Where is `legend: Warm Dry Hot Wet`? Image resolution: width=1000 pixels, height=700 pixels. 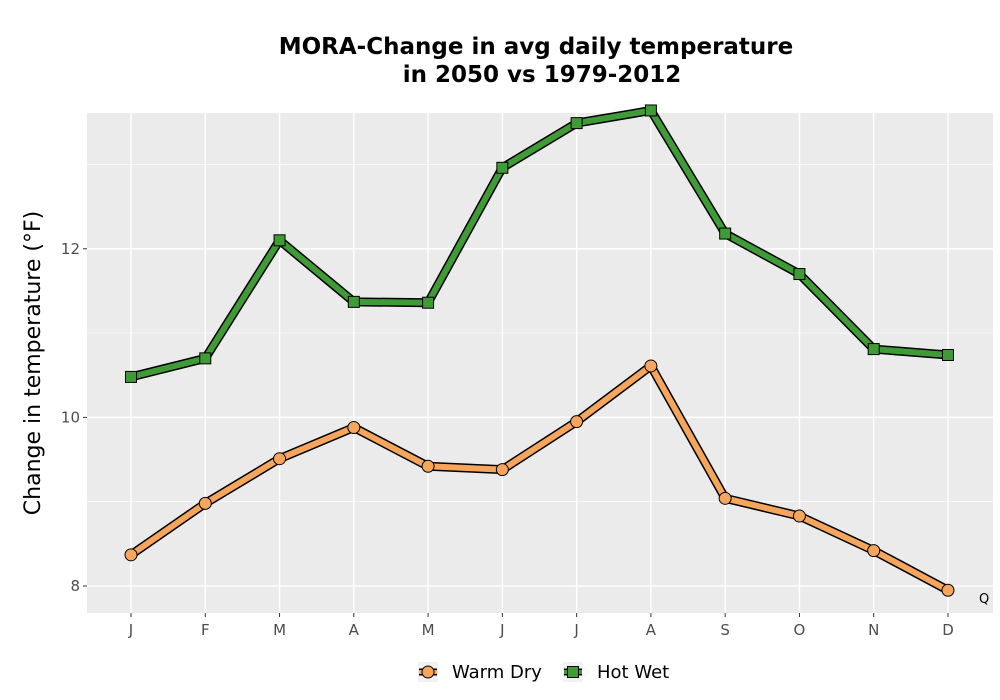 legend: Warm Dry Hot Wet is located at coordinates (543, 672).